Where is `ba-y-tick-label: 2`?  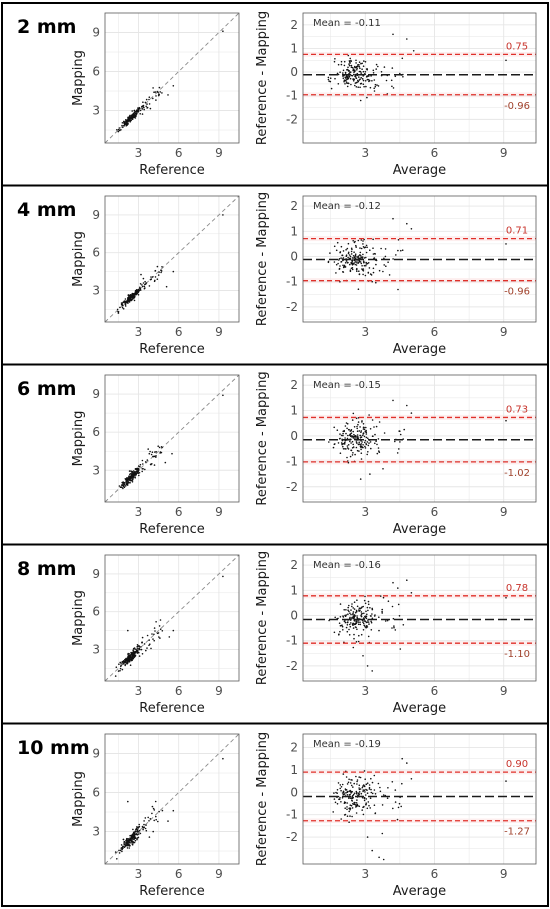
ba-y-tick-label: 2 is located at coordinates (294, 206).